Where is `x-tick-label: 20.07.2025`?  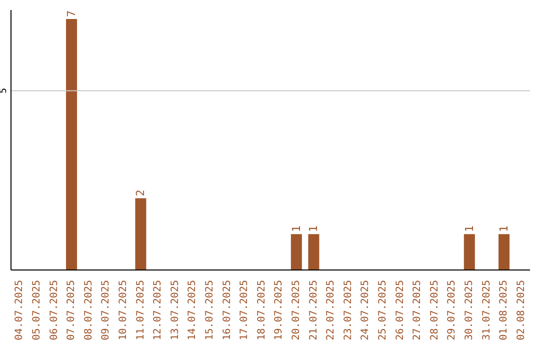
x-tick-label: 20.07.2025 is located at coordinates (296, 310).